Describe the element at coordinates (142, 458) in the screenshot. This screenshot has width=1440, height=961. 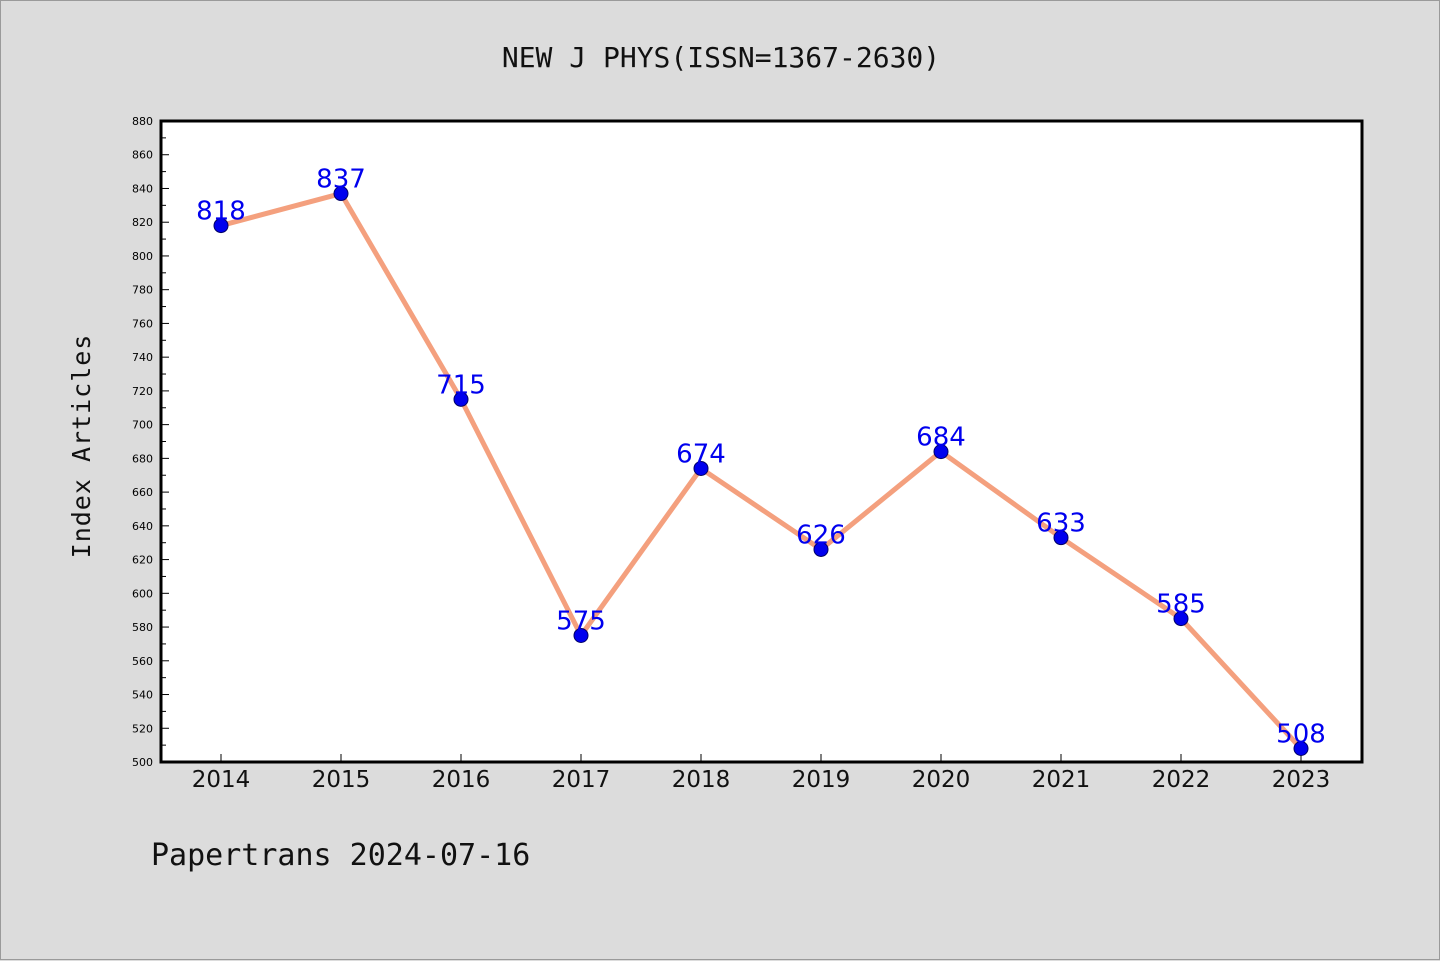
I see `y-tick-label: 680` at that location.